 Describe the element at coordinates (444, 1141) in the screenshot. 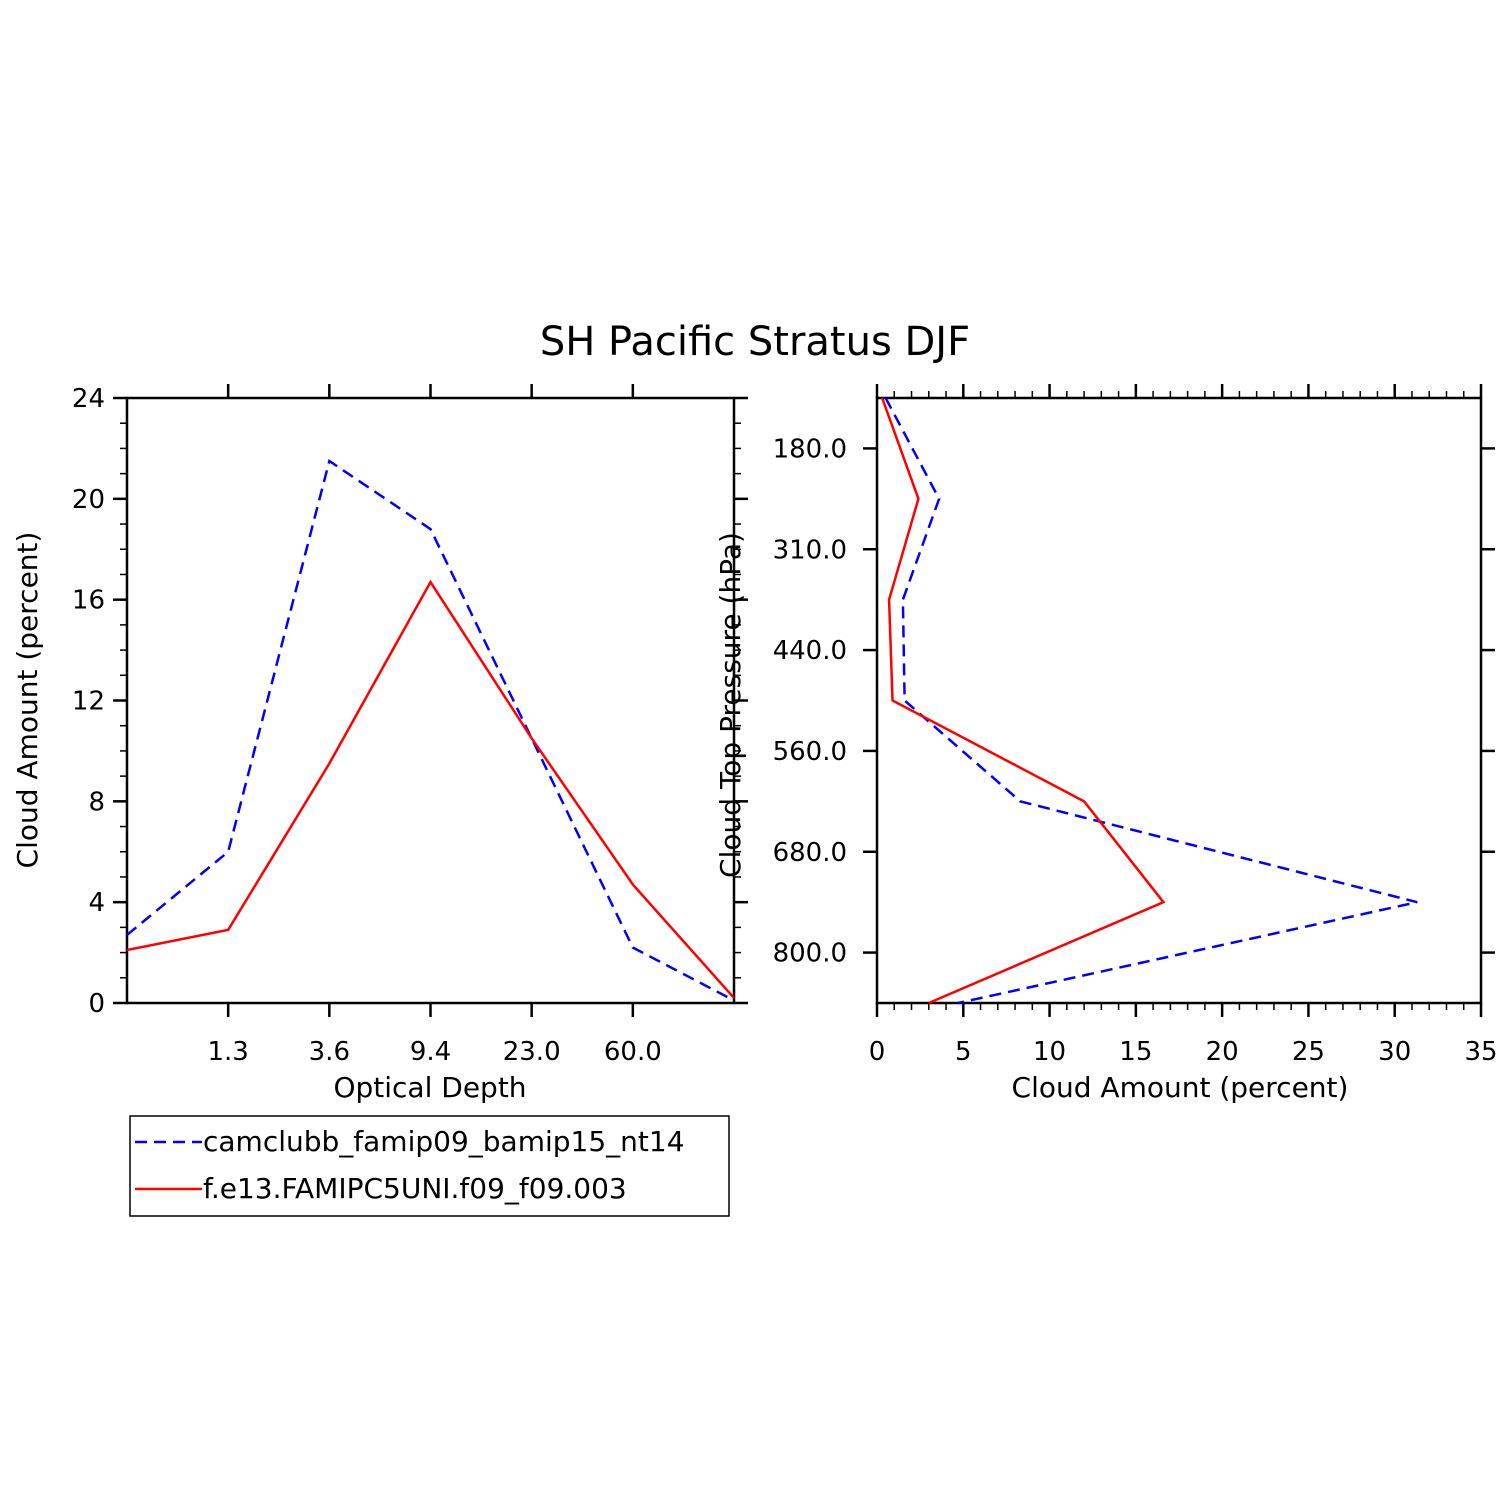

I see `legend-label-a: camclubb_famip09_bamip15_nt14` at that location.